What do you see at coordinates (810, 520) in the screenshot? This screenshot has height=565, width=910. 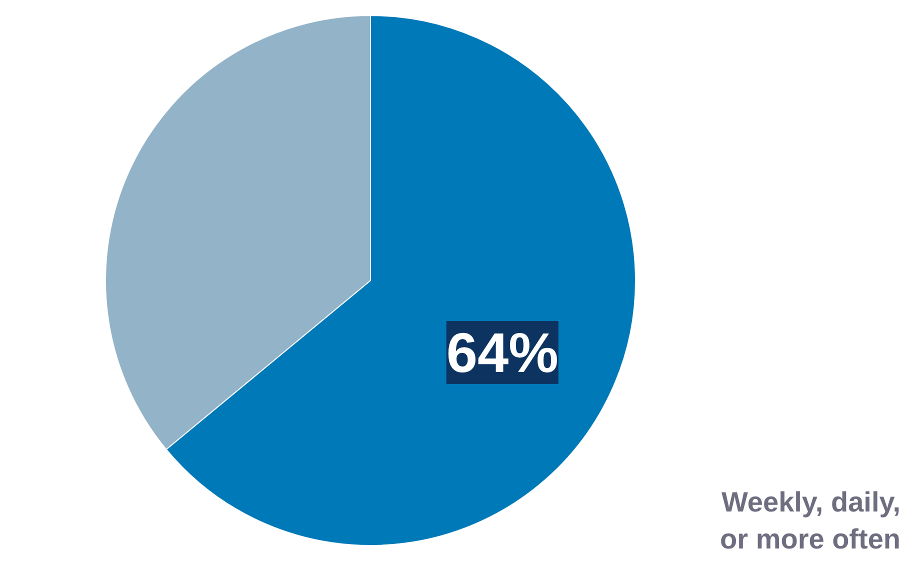 I see `slice-label: Weekly, daily, or more often` at bounding box center [810, 520].